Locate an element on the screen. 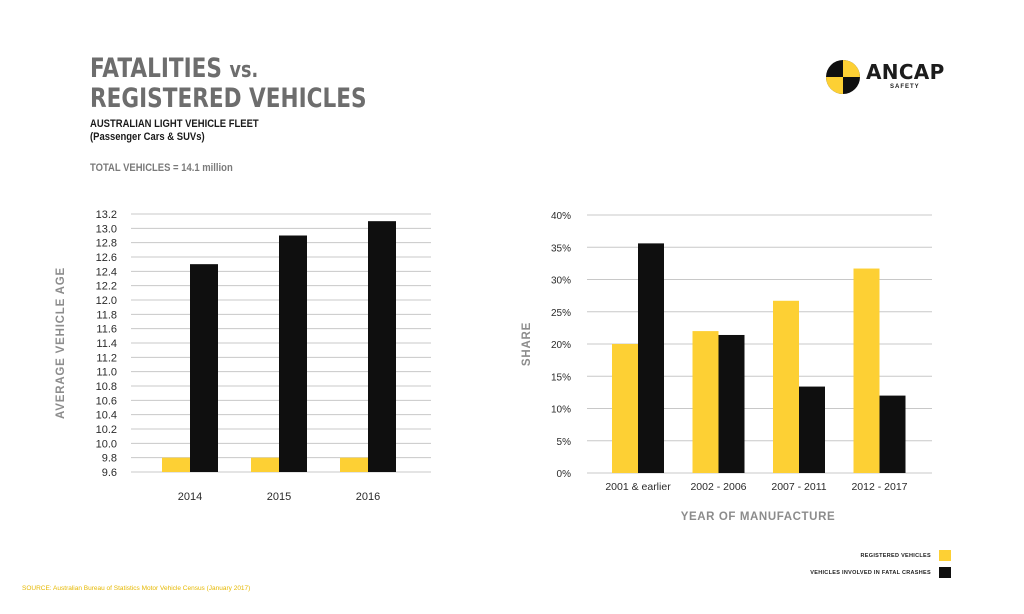 Image resolution: width=1024 pixels, height=614 pixels. x-category-label: 2002 - 2006 is located at coordinates (718, 487).